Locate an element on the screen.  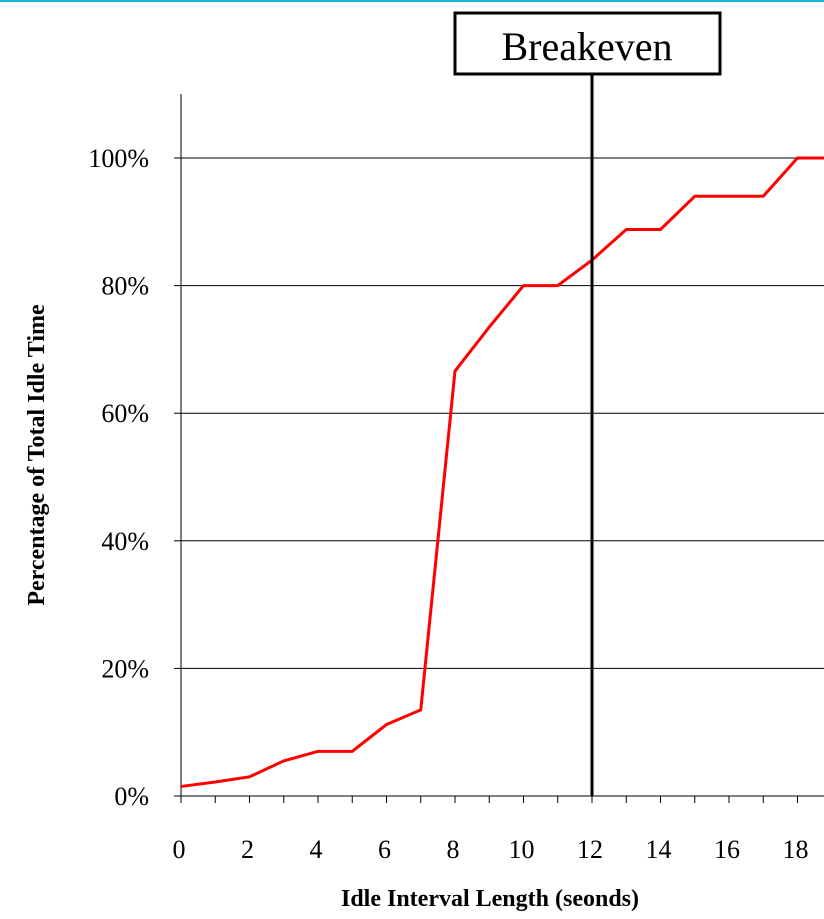
breakeven-box is located at coordinates (587, 43).